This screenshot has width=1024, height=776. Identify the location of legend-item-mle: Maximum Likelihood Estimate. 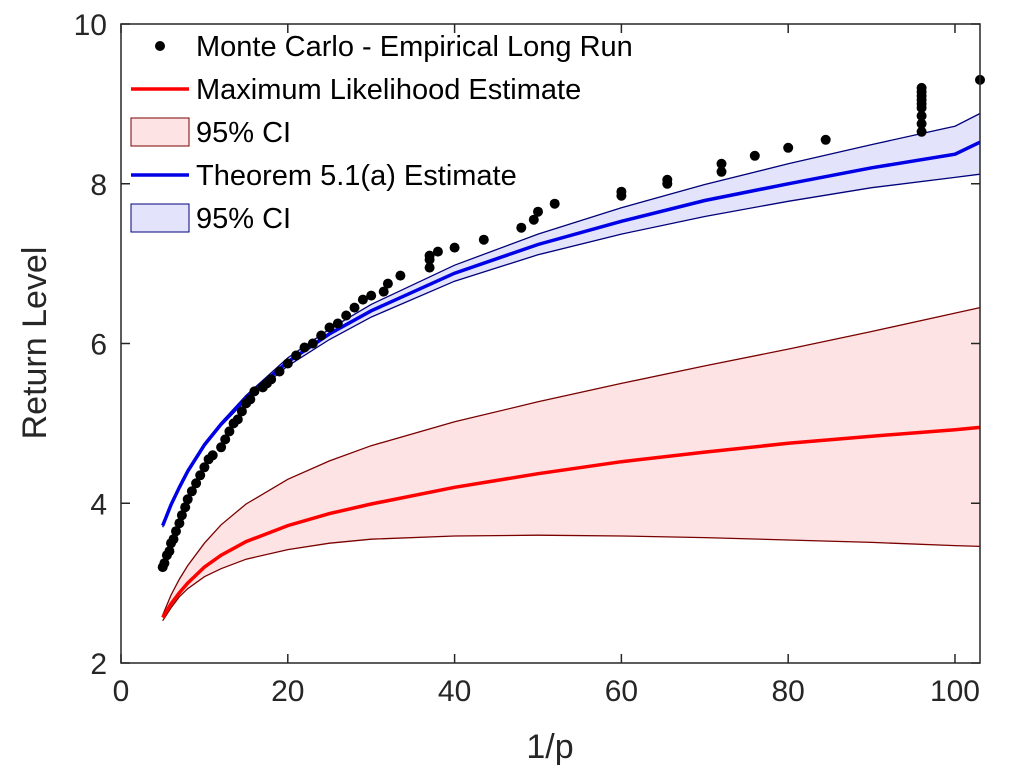
(356, 90).